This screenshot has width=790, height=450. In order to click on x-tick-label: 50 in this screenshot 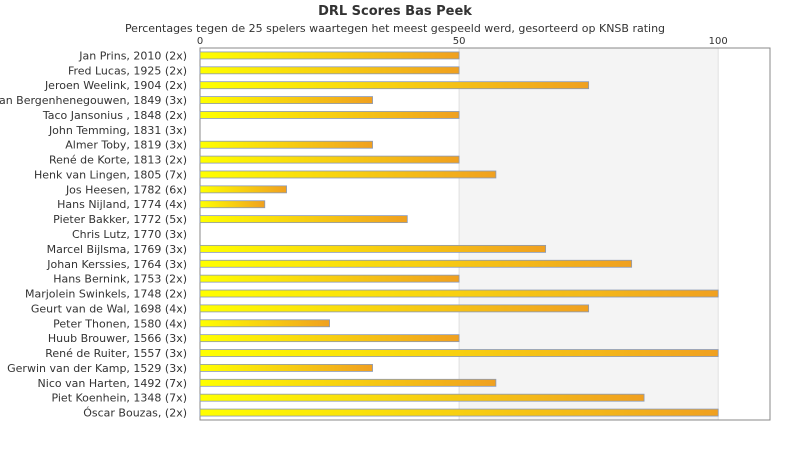, I will do `click(459, 41)`.